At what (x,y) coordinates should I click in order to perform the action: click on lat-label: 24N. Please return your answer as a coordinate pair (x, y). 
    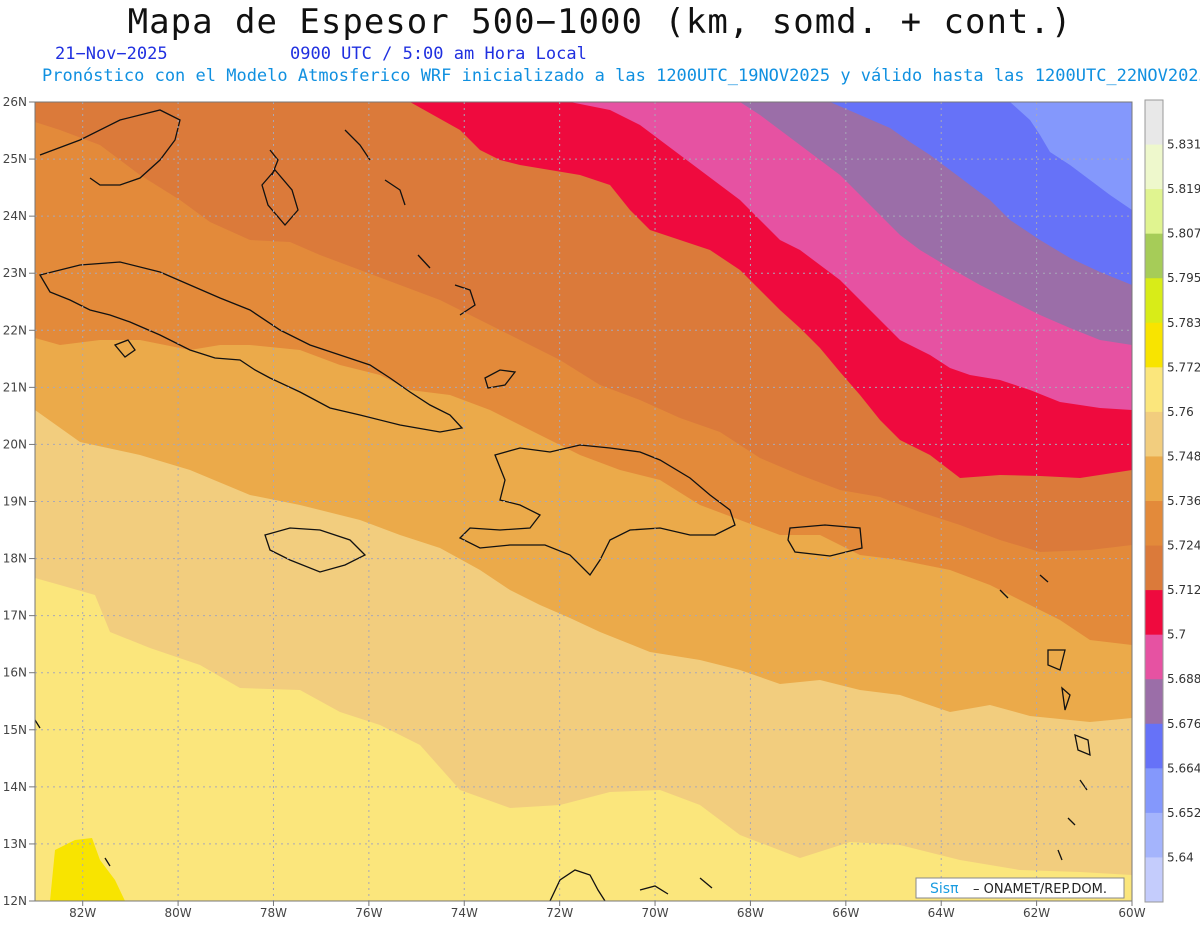
    Looking at the image, I should click on (15, 216).